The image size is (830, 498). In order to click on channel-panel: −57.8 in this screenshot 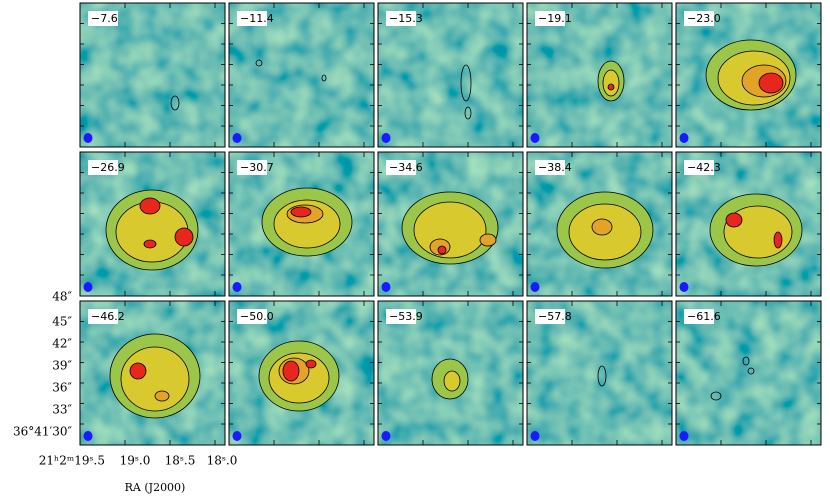, I will do `click(599, 373)`.